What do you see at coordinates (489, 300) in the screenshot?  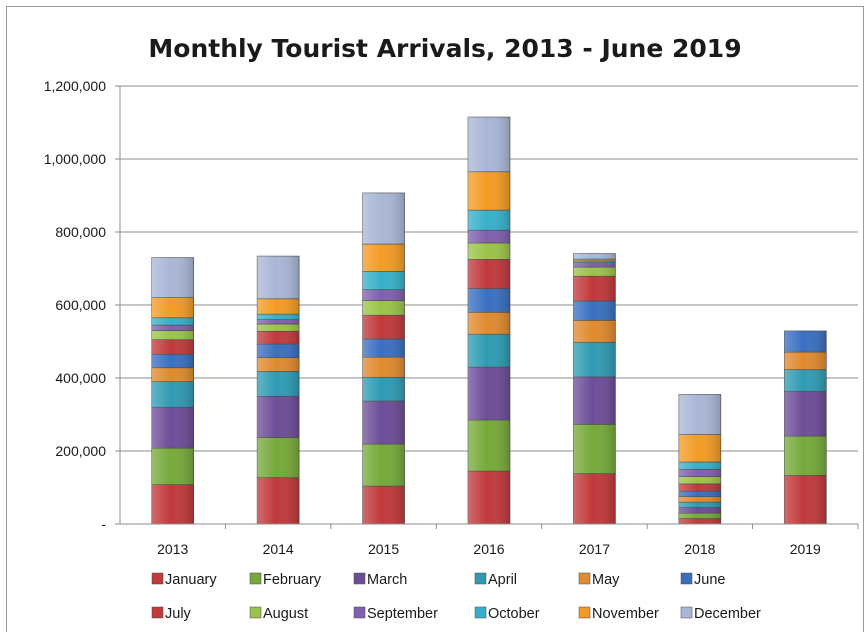 I see `bar-segment-2016-june` at bounding box center [489, 300].